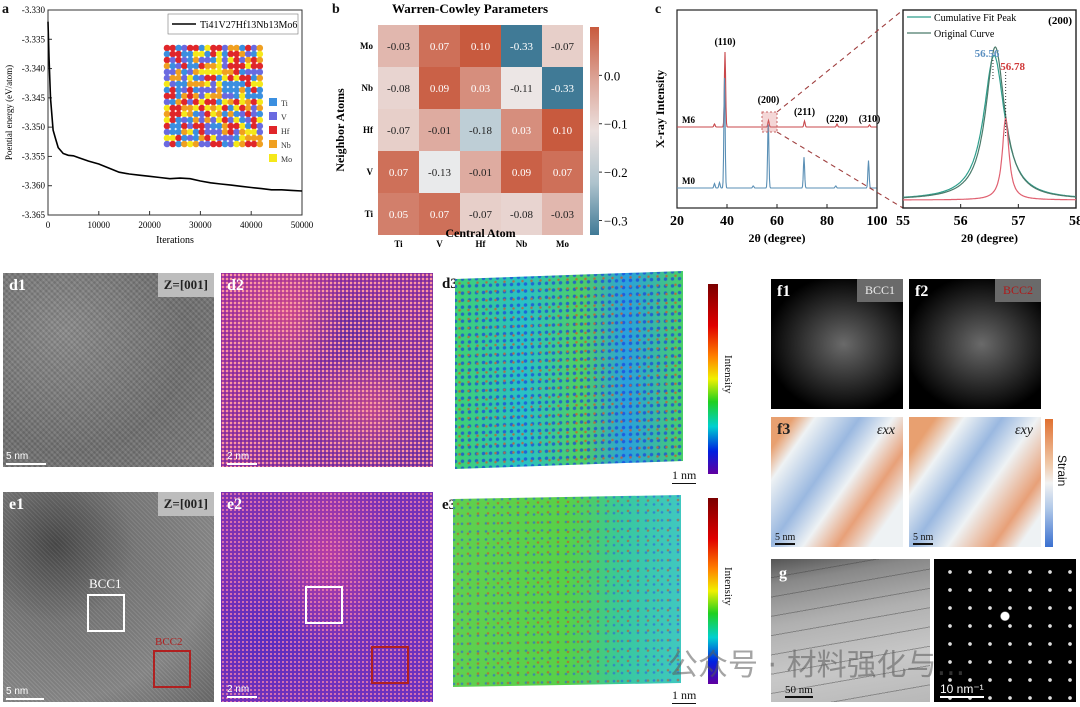  What do you see at coordinates (284, 117) in the screenshot?
I see `legend-label: V` at bounding box center [284, 117].